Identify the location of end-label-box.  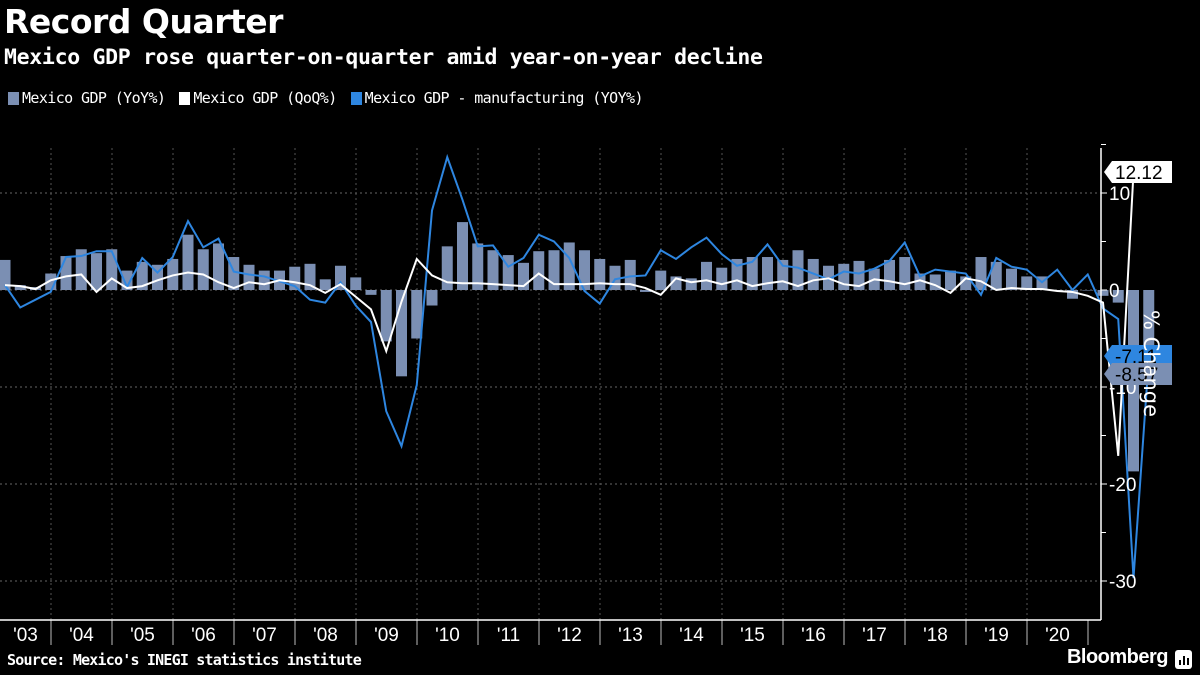
(1138, 374).